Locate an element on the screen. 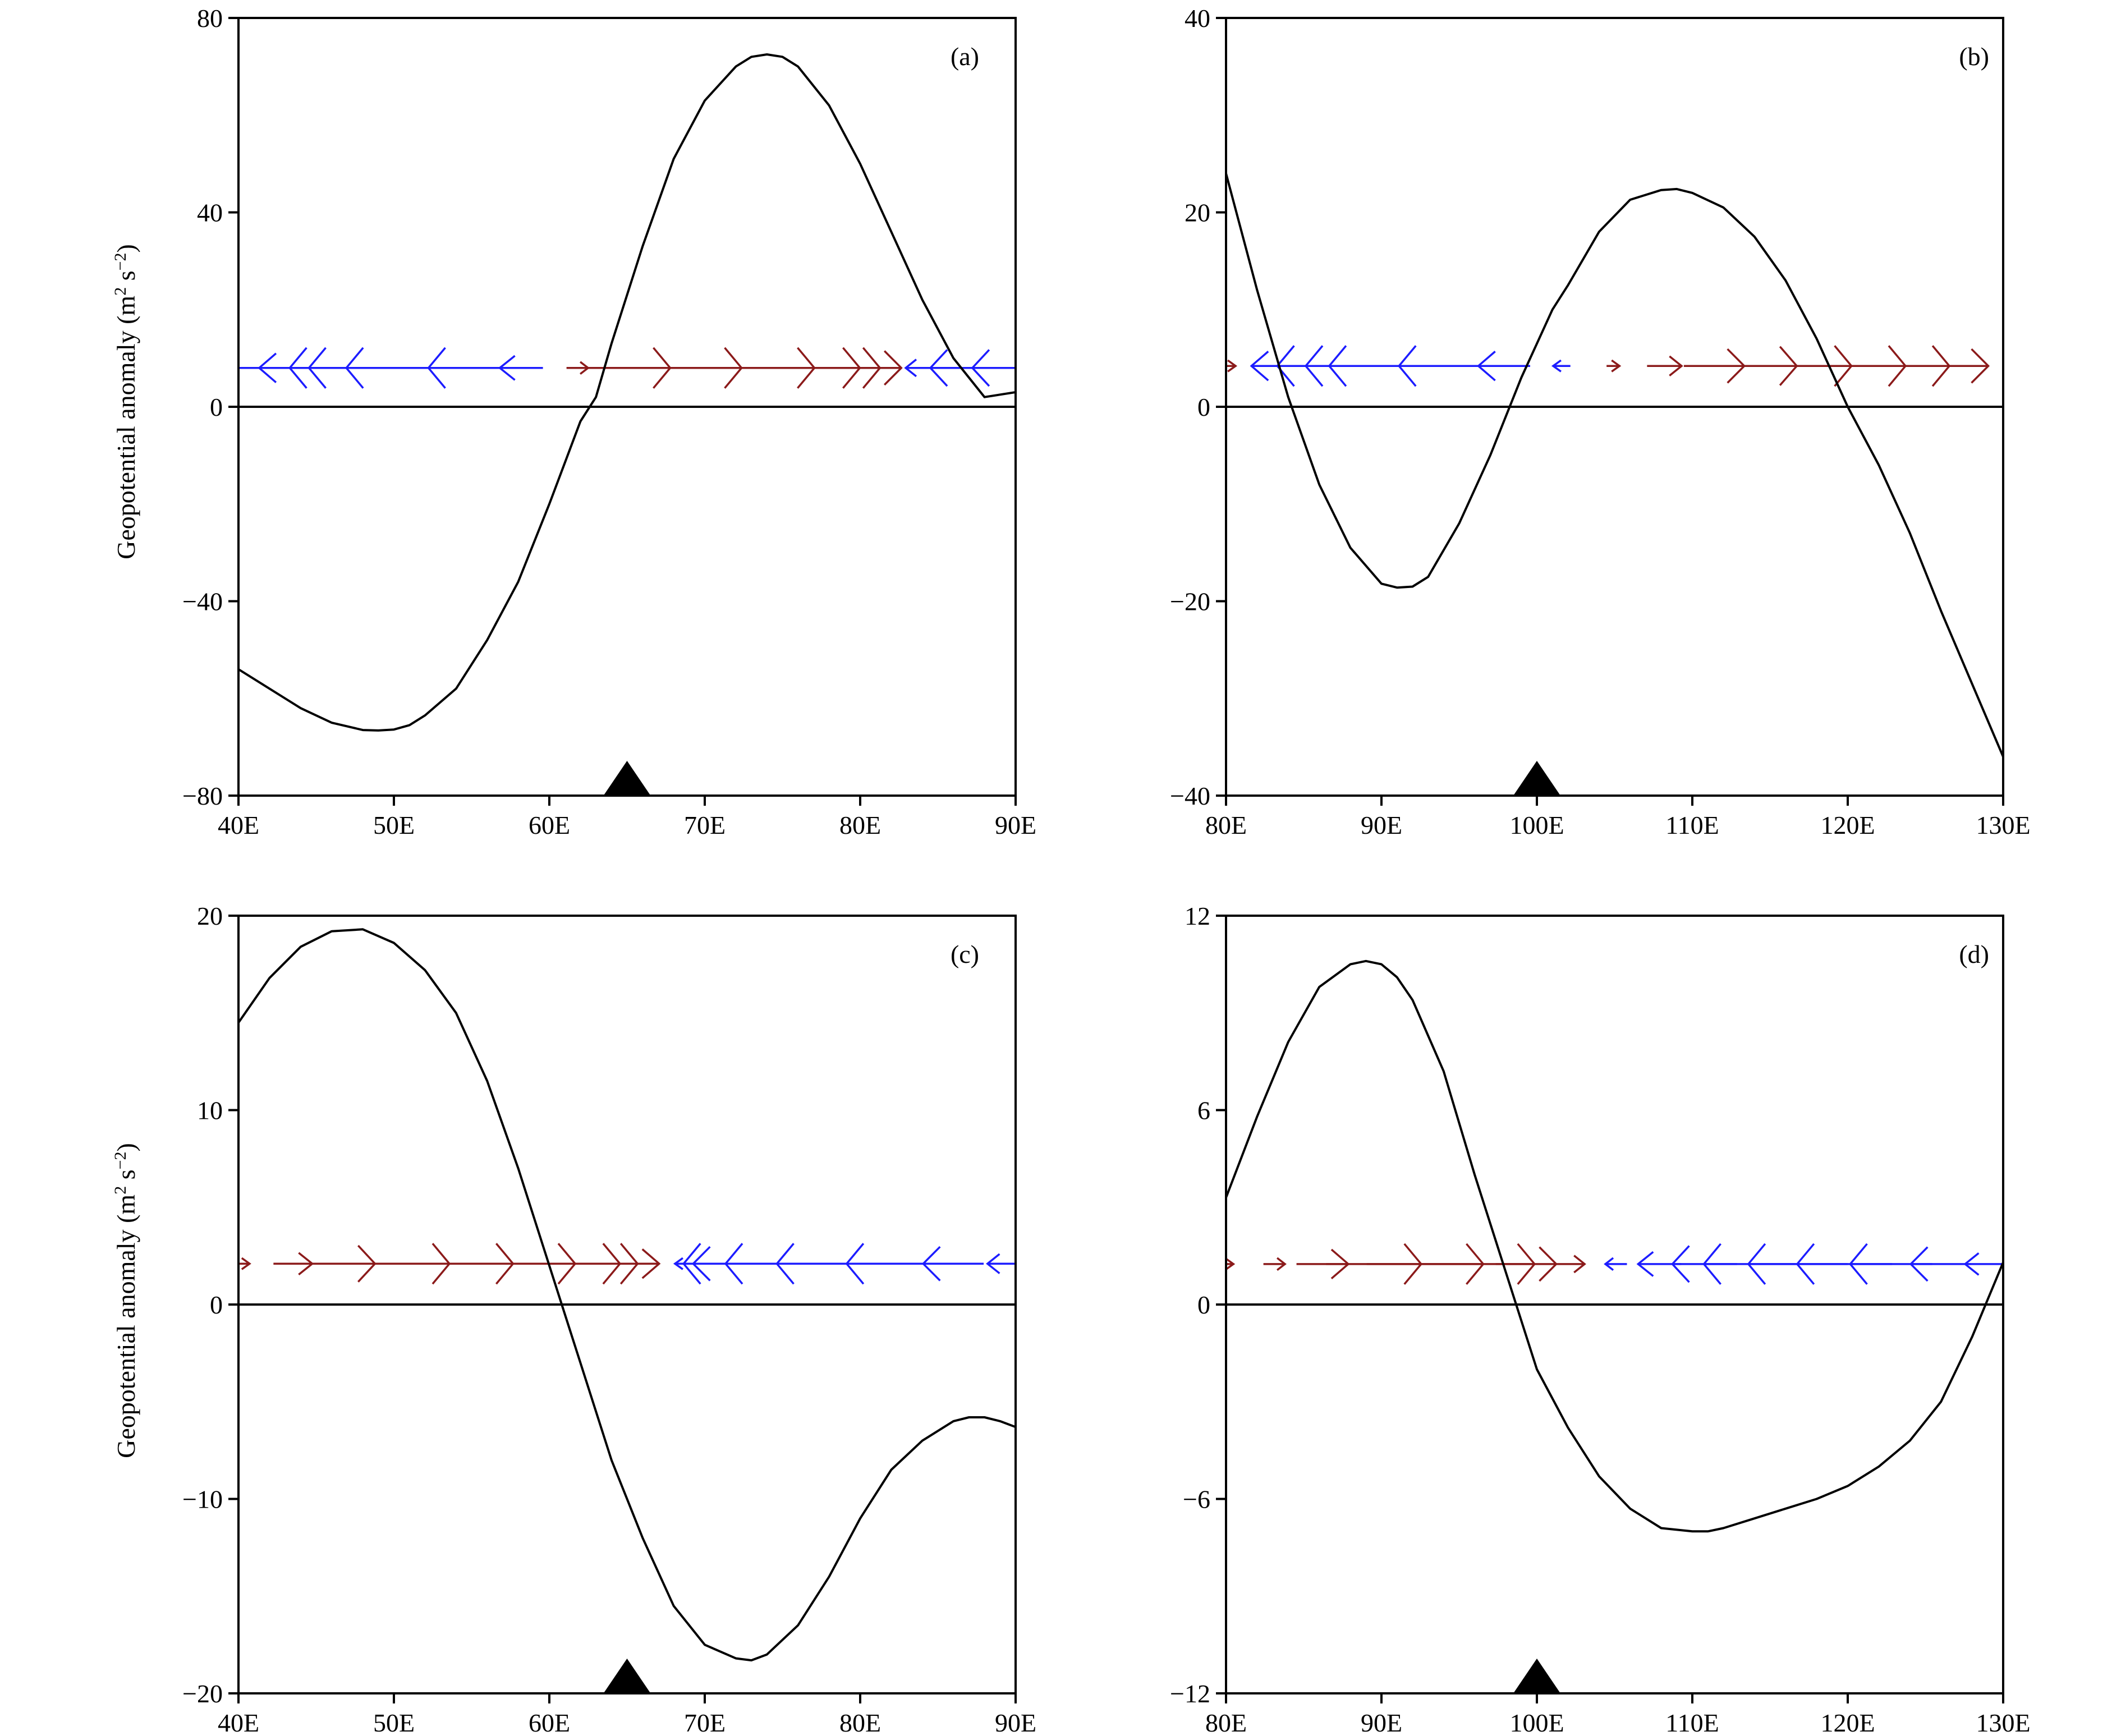  panel-b-x-tick-label: 100E is located at coordinates (1536, 825).